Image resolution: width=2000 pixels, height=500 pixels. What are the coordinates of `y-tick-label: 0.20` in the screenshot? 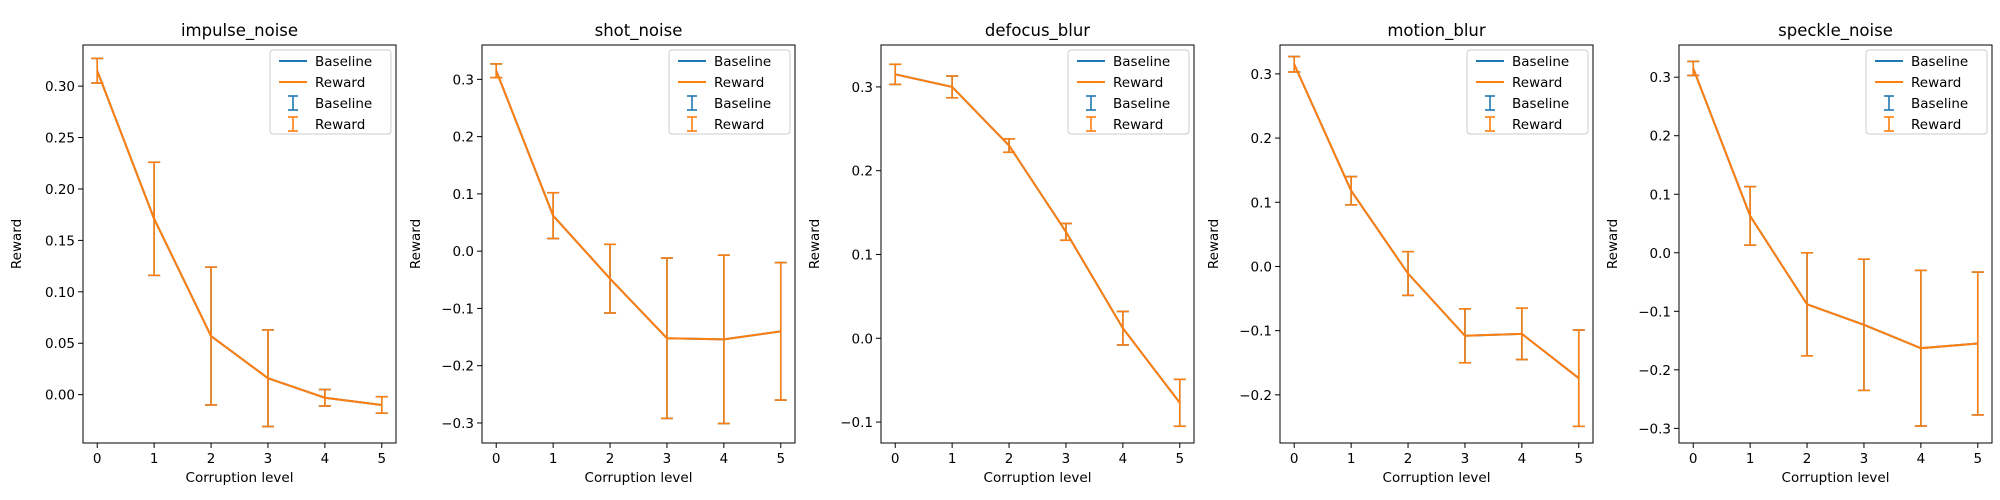 It's located at (60, 190).